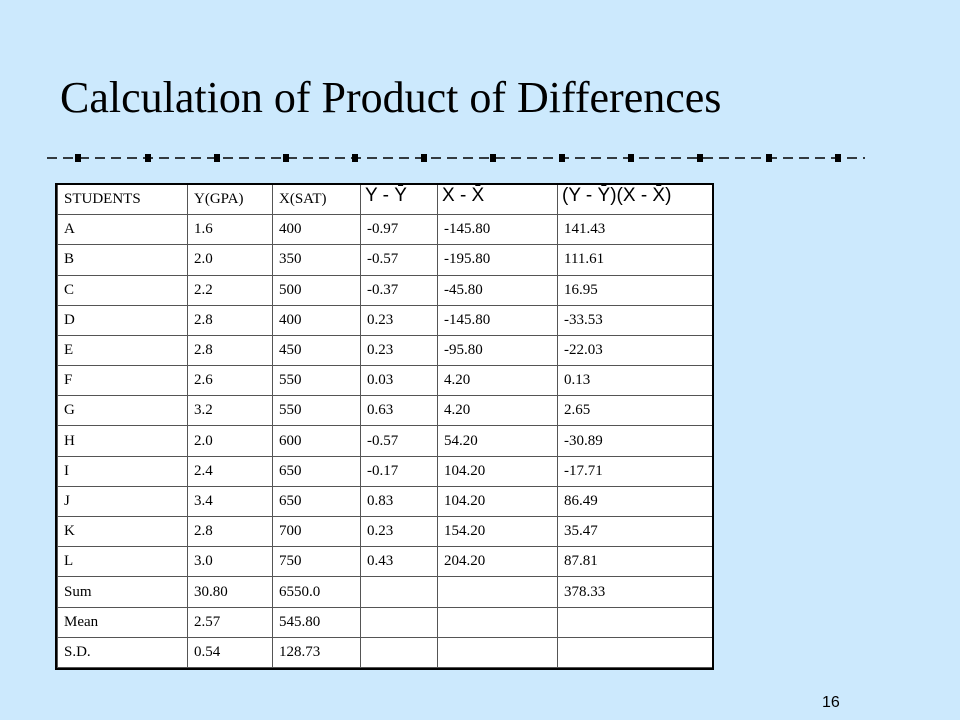 Image resolution: width=960 pixels, height=720 pixels. Describe the element at coordinates (230, 622) in the screenshot. I see `table-cell: 2.57` at that location.